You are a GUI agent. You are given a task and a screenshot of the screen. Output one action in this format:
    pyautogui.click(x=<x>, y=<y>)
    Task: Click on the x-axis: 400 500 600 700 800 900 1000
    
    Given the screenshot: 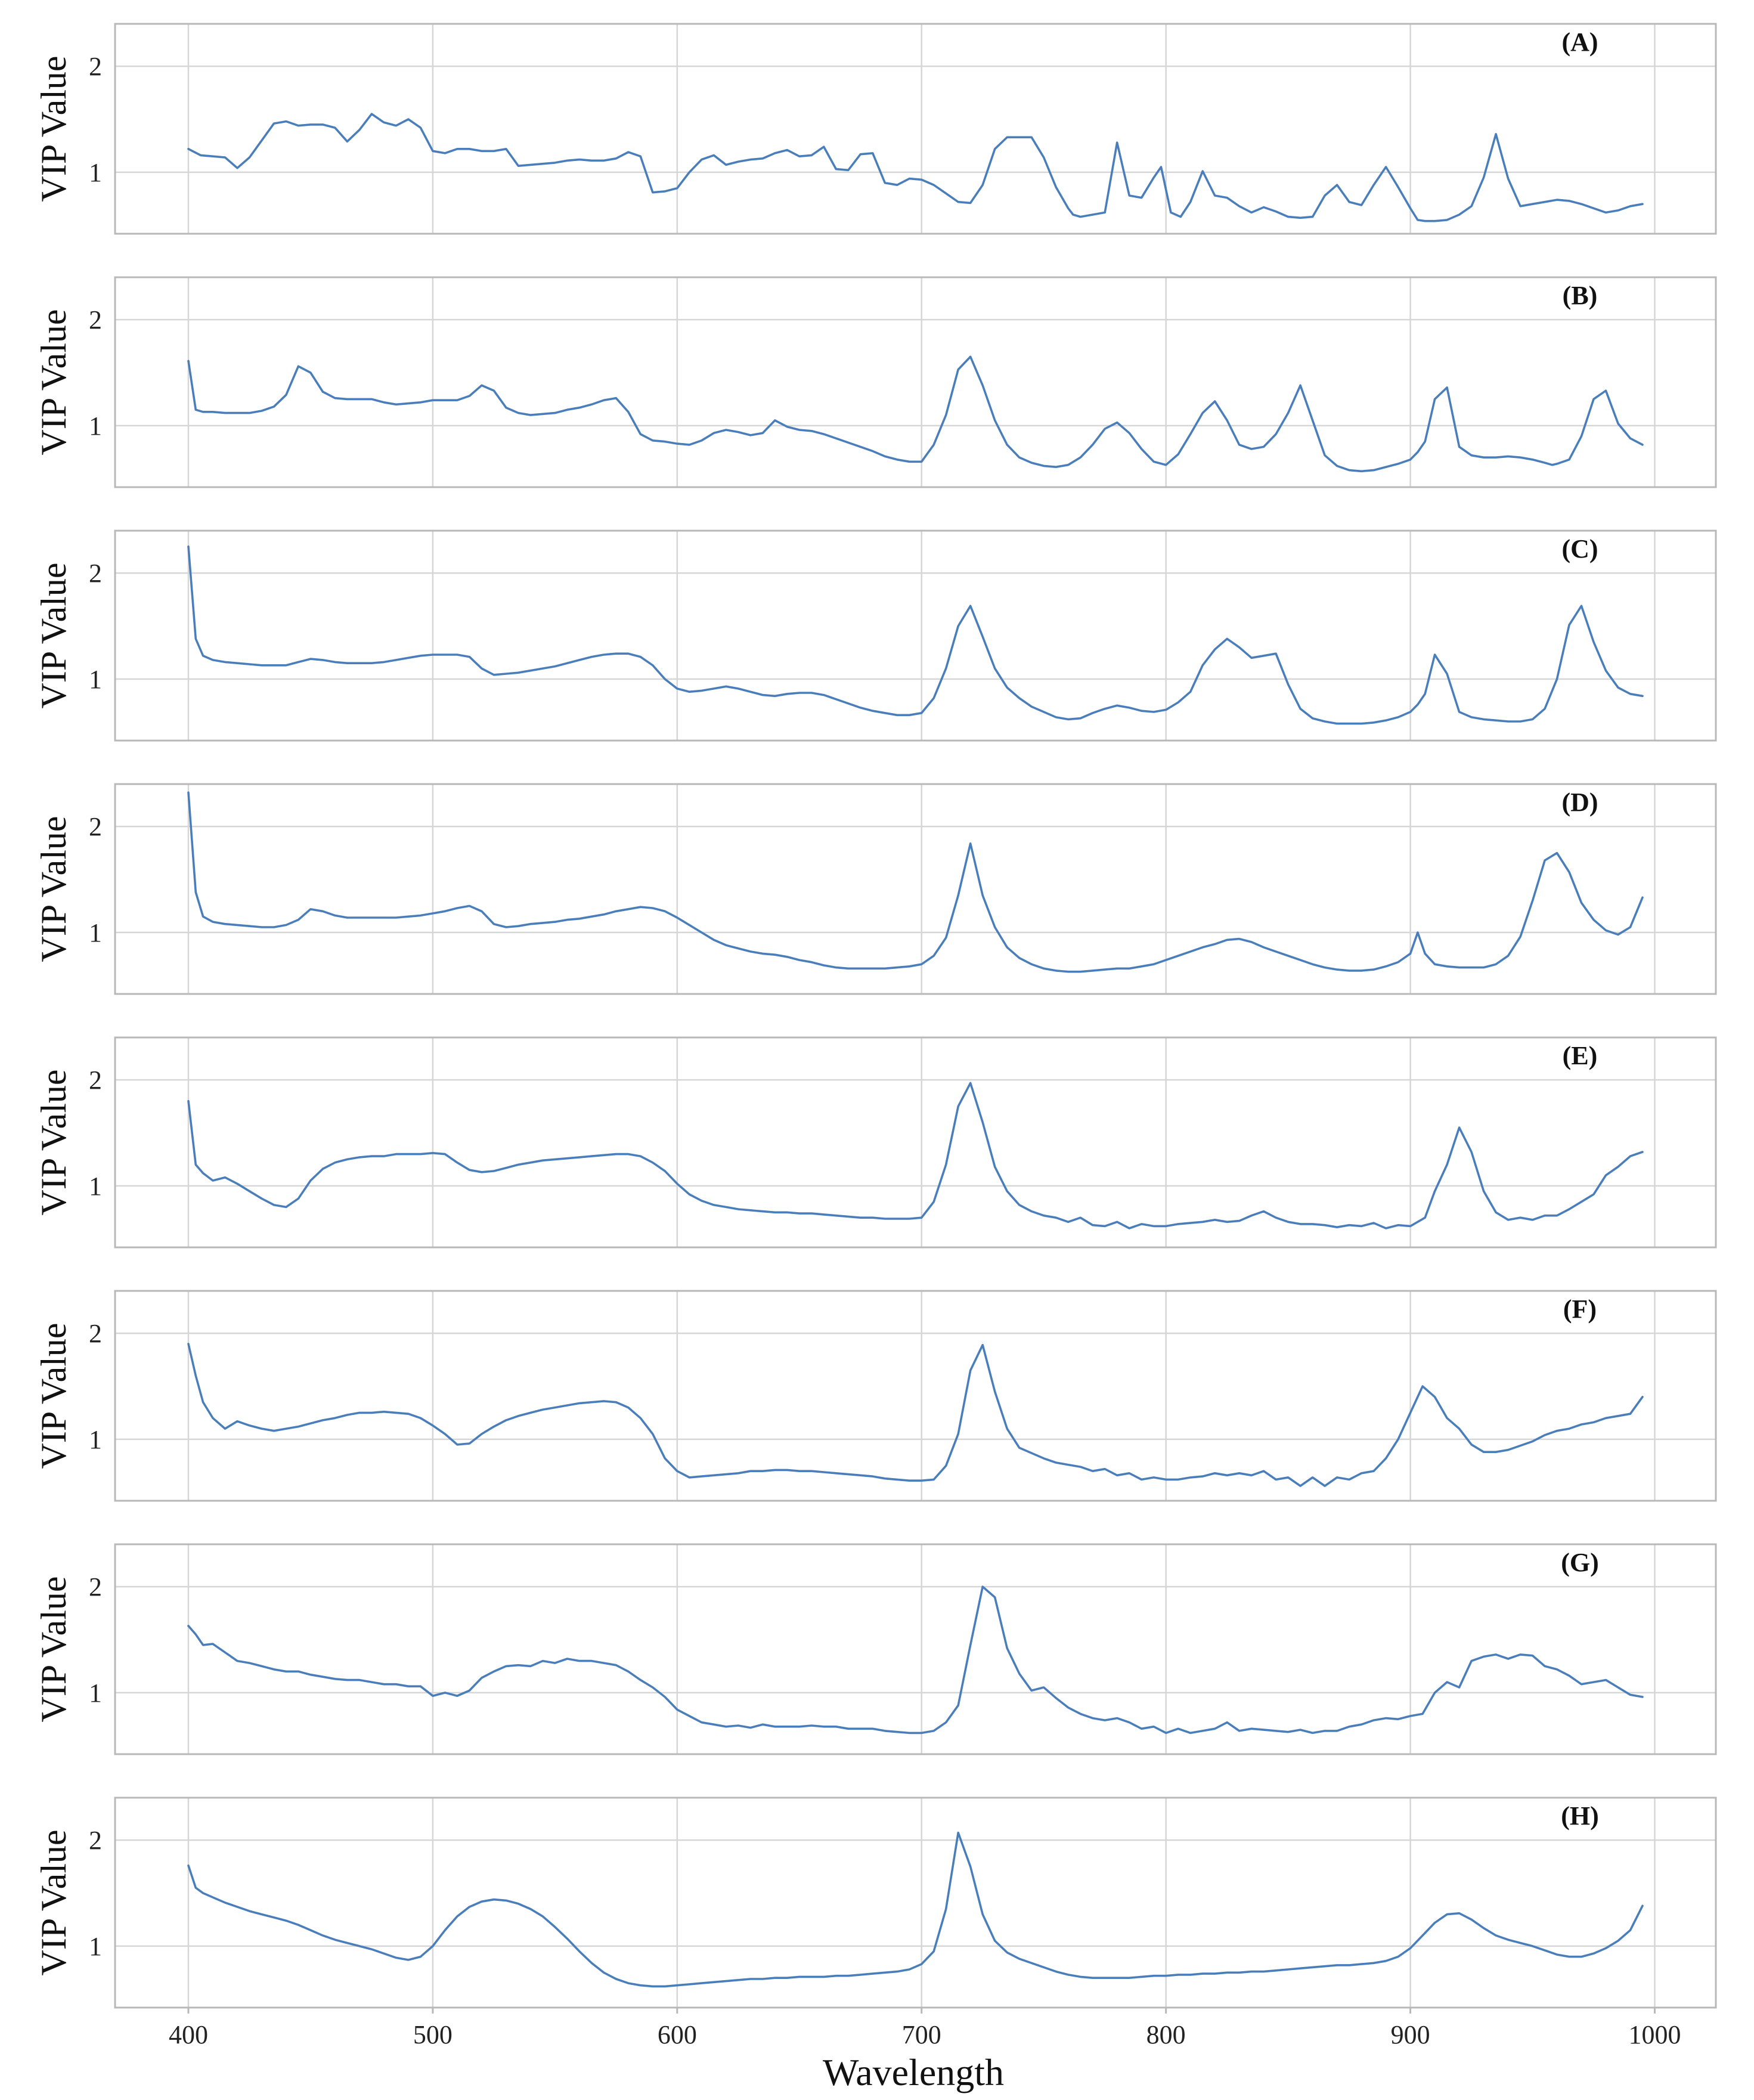 What is the action you would take?
    pyautogui.click(x=925, y=2028)
    